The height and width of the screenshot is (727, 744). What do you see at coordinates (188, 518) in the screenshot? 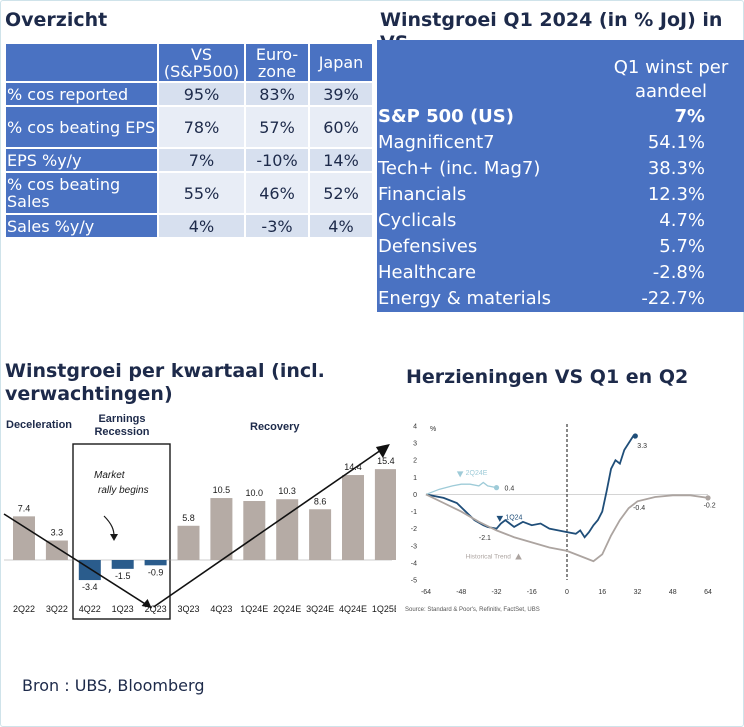
I see `bar-value-label: 5.8` at bounding box center [188, 518].